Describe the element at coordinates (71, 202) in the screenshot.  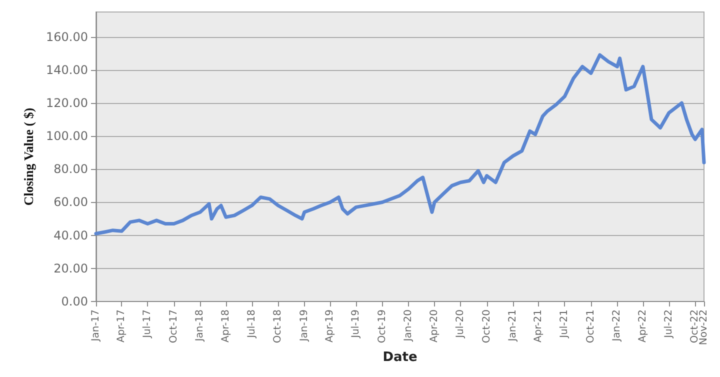
I see `y-tick-label: 60.00` at that location.